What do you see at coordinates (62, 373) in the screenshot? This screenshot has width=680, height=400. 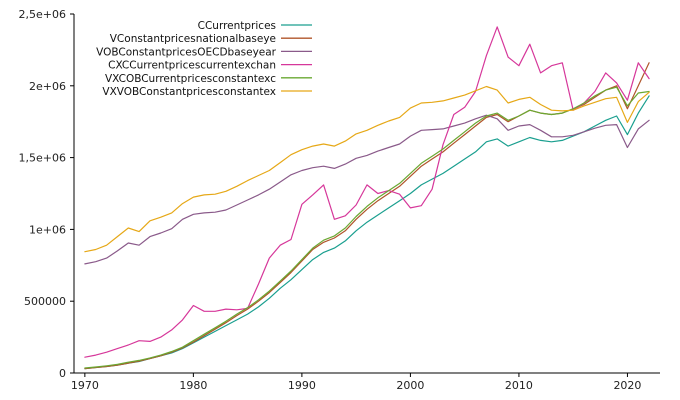 I see `y-tick-label: 0` at bounding box center [62, 373].